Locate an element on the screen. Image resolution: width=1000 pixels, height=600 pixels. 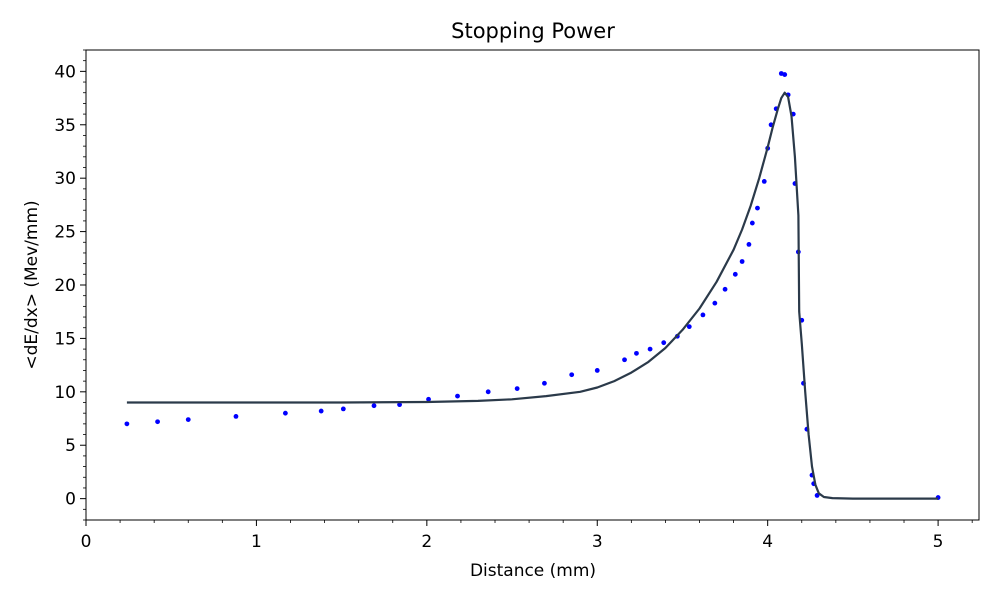
y-tick-label: 5 is located at coordinates (70, 446).